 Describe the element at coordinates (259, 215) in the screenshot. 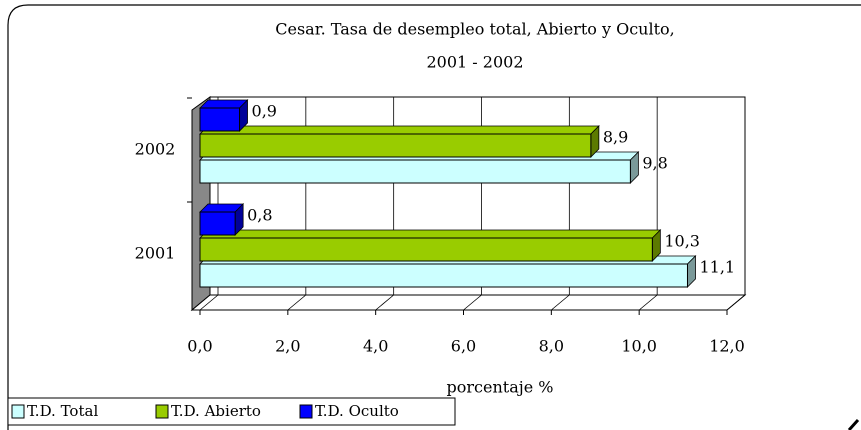

I see `data-label: 0,8` at that location.